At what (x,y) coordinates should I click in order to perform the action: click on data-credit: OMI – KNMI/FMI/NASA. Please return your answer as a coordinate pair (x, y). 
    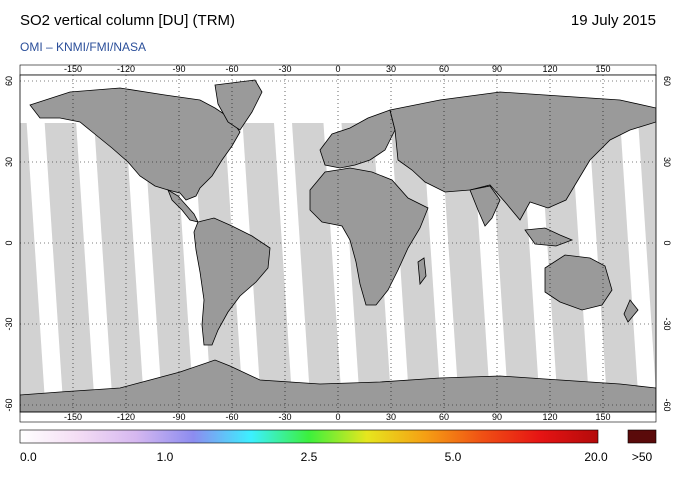
    Looking at the image, I should click on (83, 47).